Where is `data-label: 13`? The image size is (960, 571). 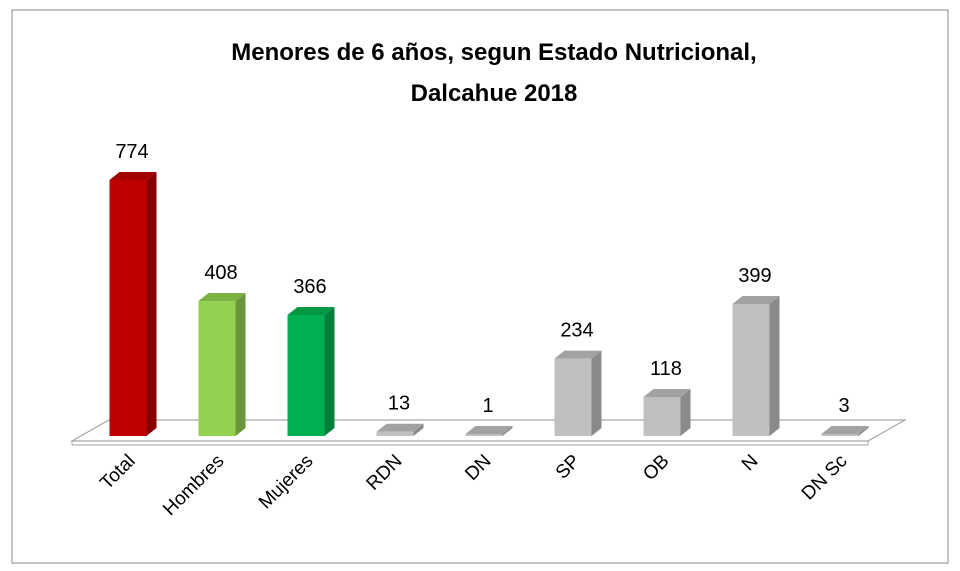 data-label: 13 is located at coordinates (399, 404).